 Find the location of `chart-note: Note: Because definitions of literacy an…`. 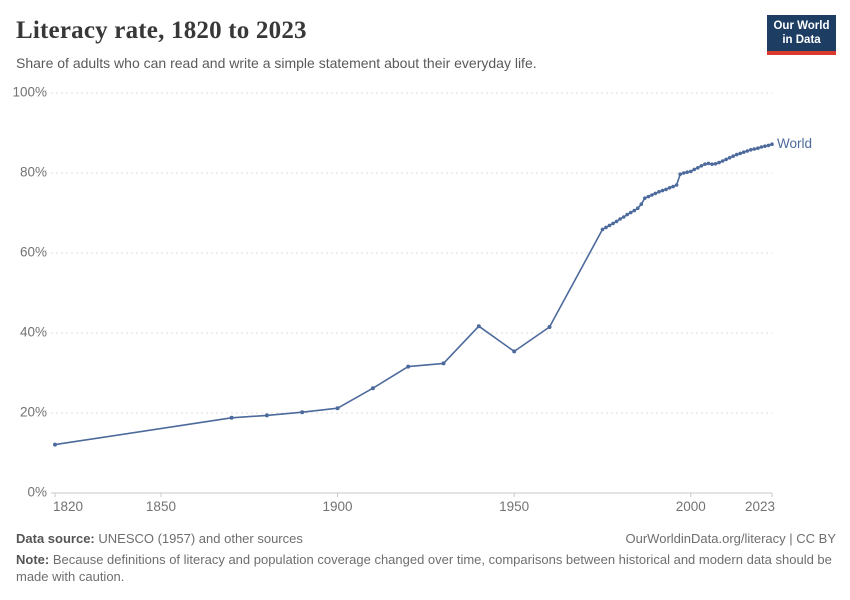

chart-note: Note: Because definitions of literacy an… is located at coordinates (424, 569).